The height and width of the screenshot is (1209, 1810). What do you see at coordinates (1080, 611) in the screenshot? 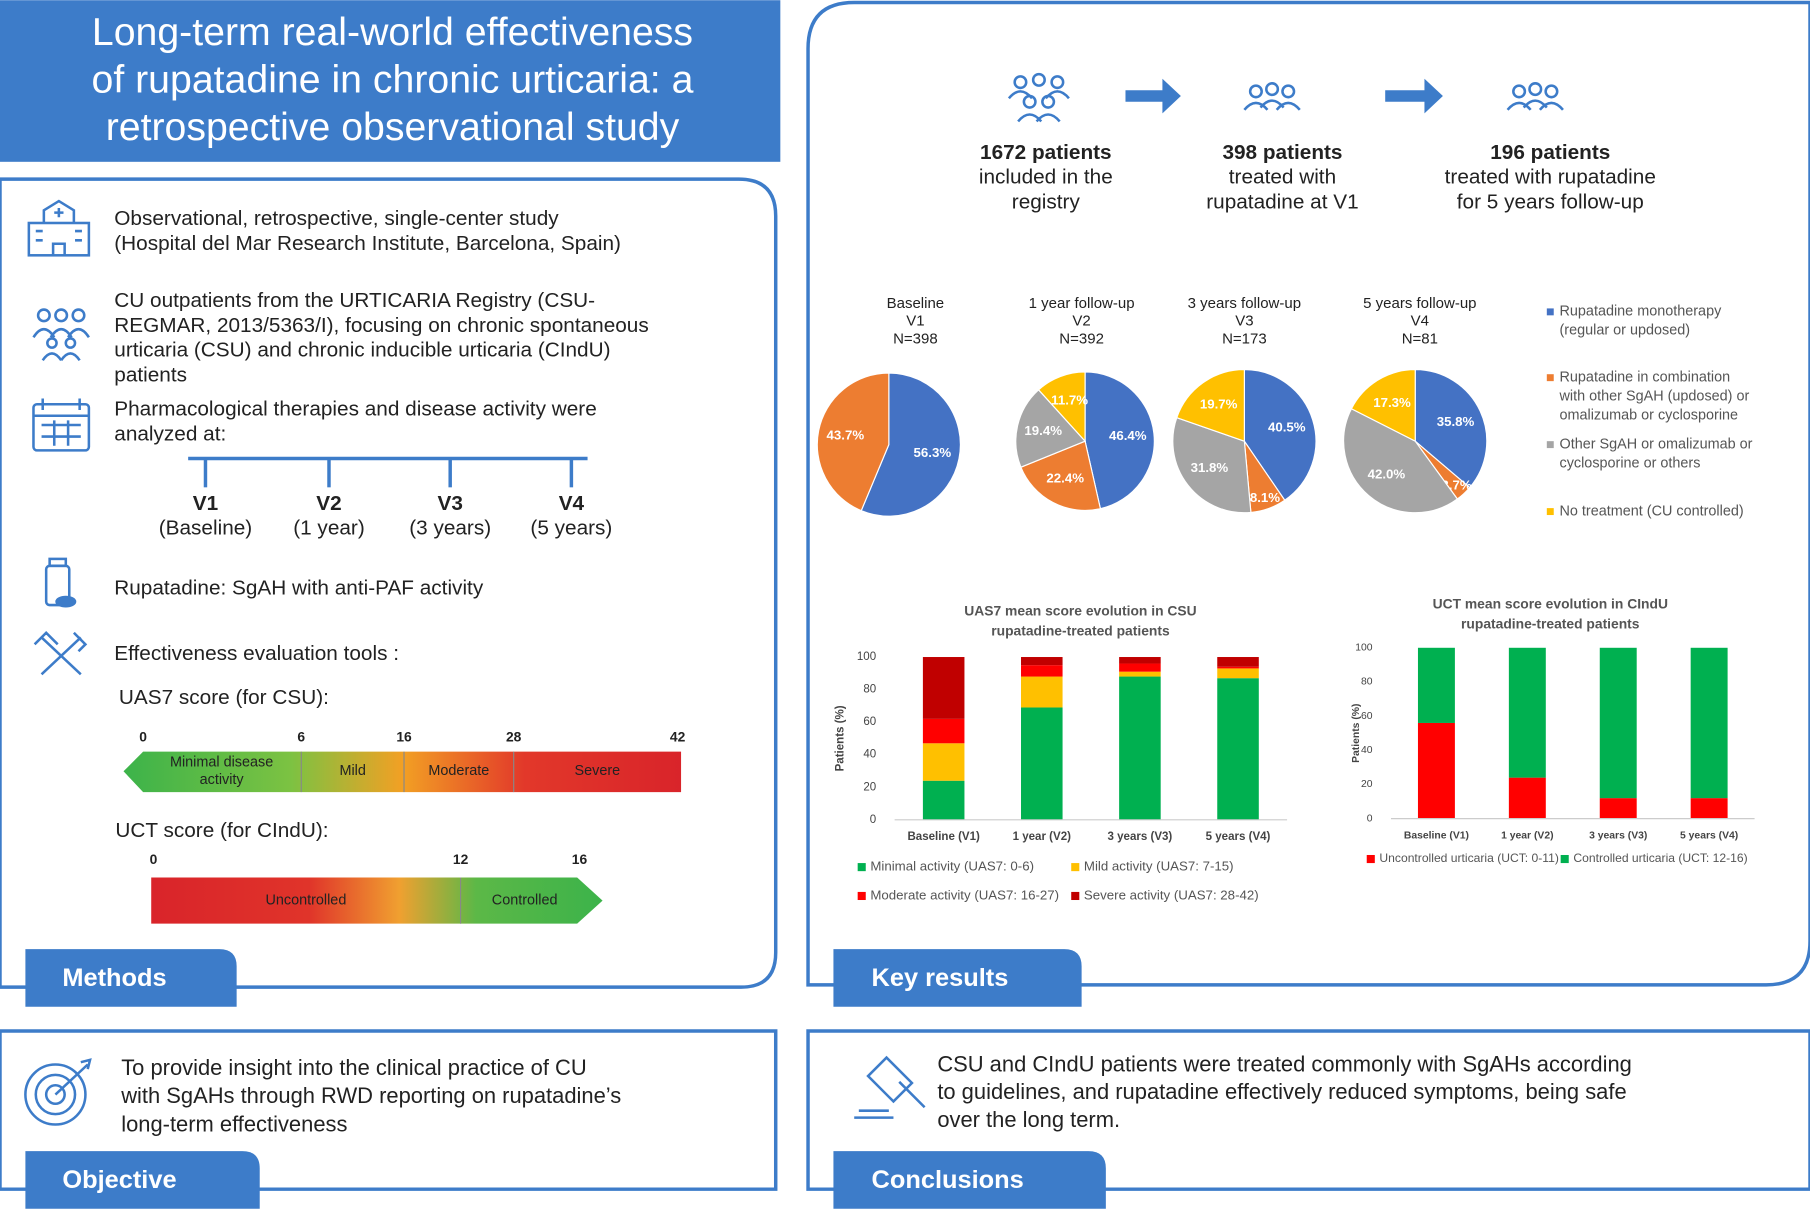
I see `chart-title: UAS7 mean score evolution in CSU` at bounding box center [1080, 611].